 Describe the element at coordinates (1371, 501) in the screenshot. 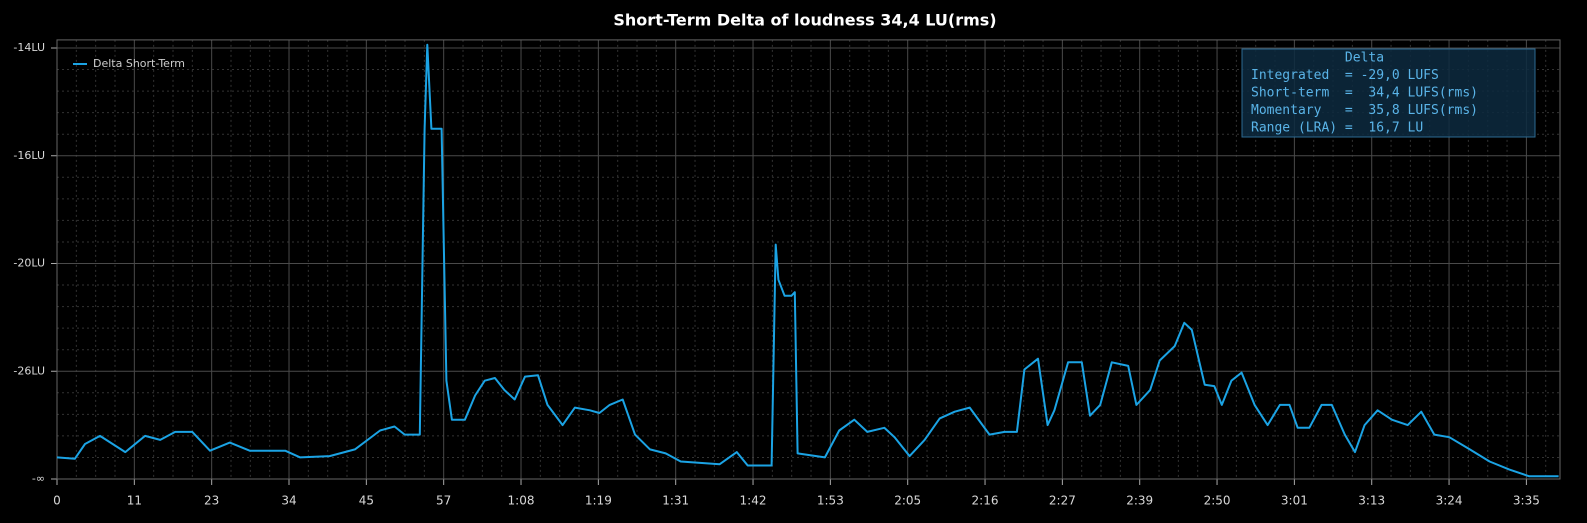

I see `x-tick-label: 3:13` at that location.